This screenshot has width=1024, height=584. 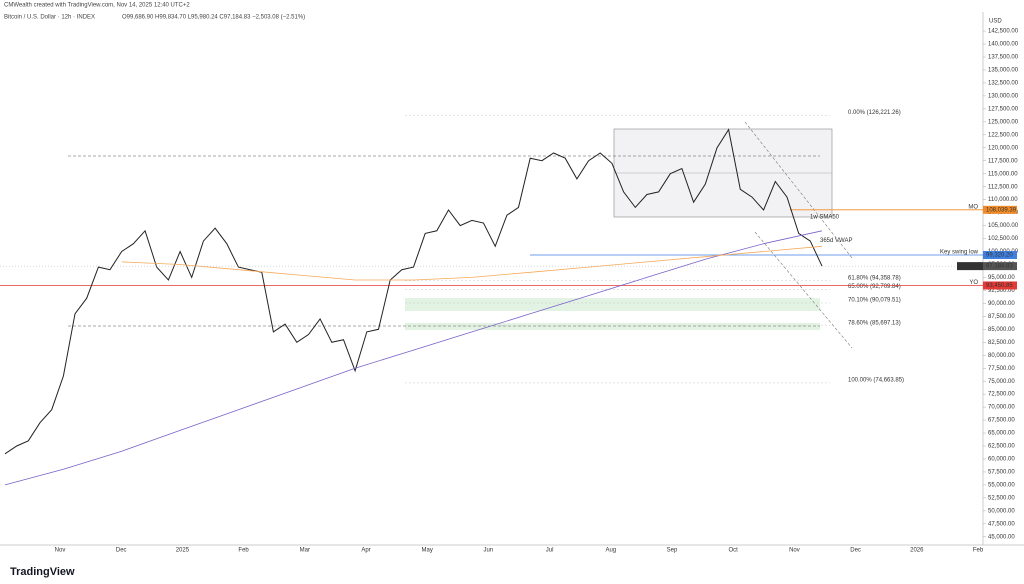 What do you see at coordinates (1001, 278) in the screenshot?
I see `y-tick-label: 95,000.00` at bounding box center [1001, 278].